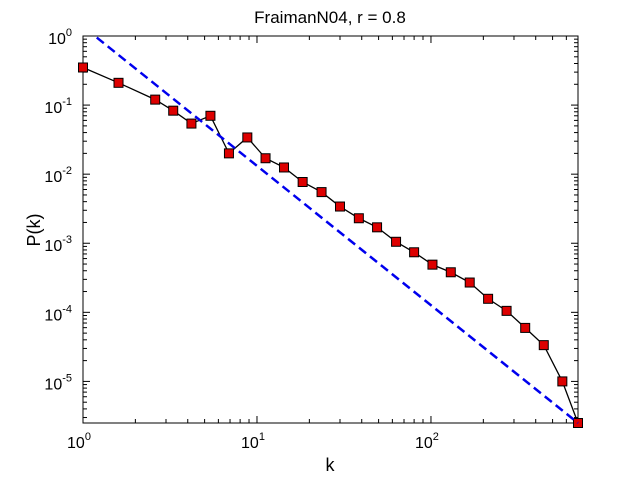 The height and width of the screenshot is (480, 640). I want to click on y-tick-label: 10⁰, so click(60, 37).